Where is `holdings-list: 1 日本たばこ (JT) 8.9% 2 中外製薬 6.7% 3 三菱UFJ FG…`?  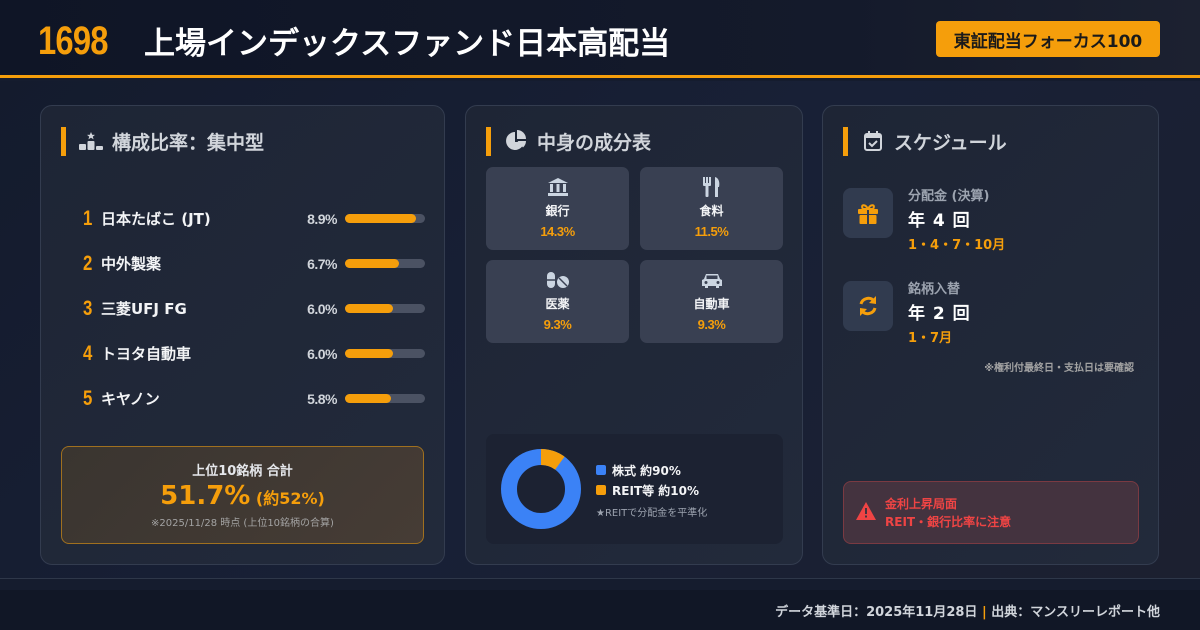 holdings-list: 1 日本たばこ (JT) 8.9% 2 中外製薬 6.7% 3 三菱UFJ FG… is located at coordinates (253, 308).